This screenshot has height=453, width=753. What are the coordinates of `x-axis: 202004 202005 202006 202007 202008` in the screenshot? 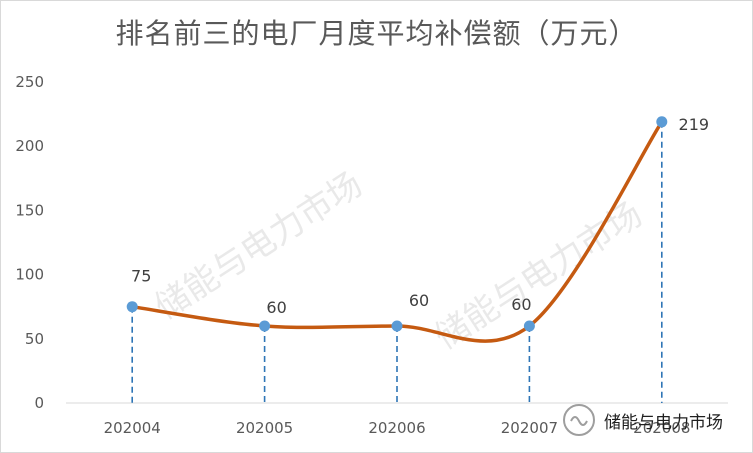 It's located at (397, 428).